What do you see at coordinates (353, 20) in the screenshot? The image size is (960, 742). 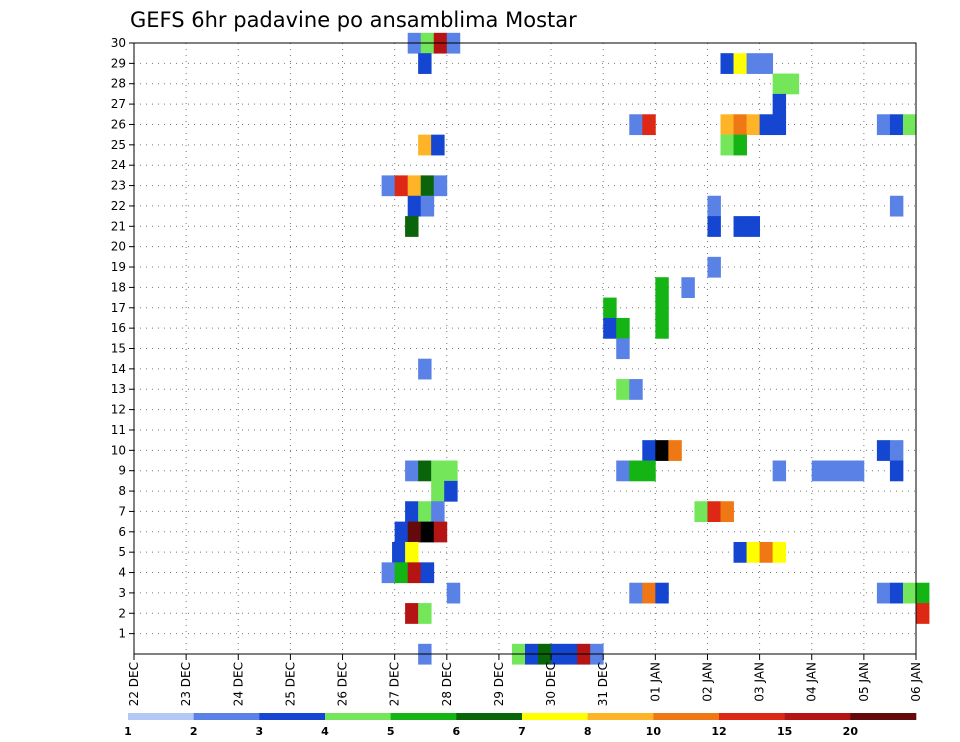 I see `chart-title: GEFS 6hr padavine po ansamblima Mostar` at bounding box center [353, 20].